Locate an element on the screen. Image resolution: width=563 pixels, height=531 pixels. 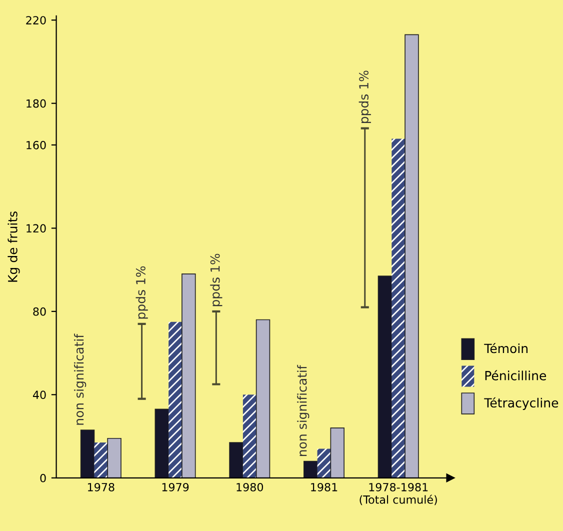
y-tick-label: 120 is located at coordinates (36, 228).